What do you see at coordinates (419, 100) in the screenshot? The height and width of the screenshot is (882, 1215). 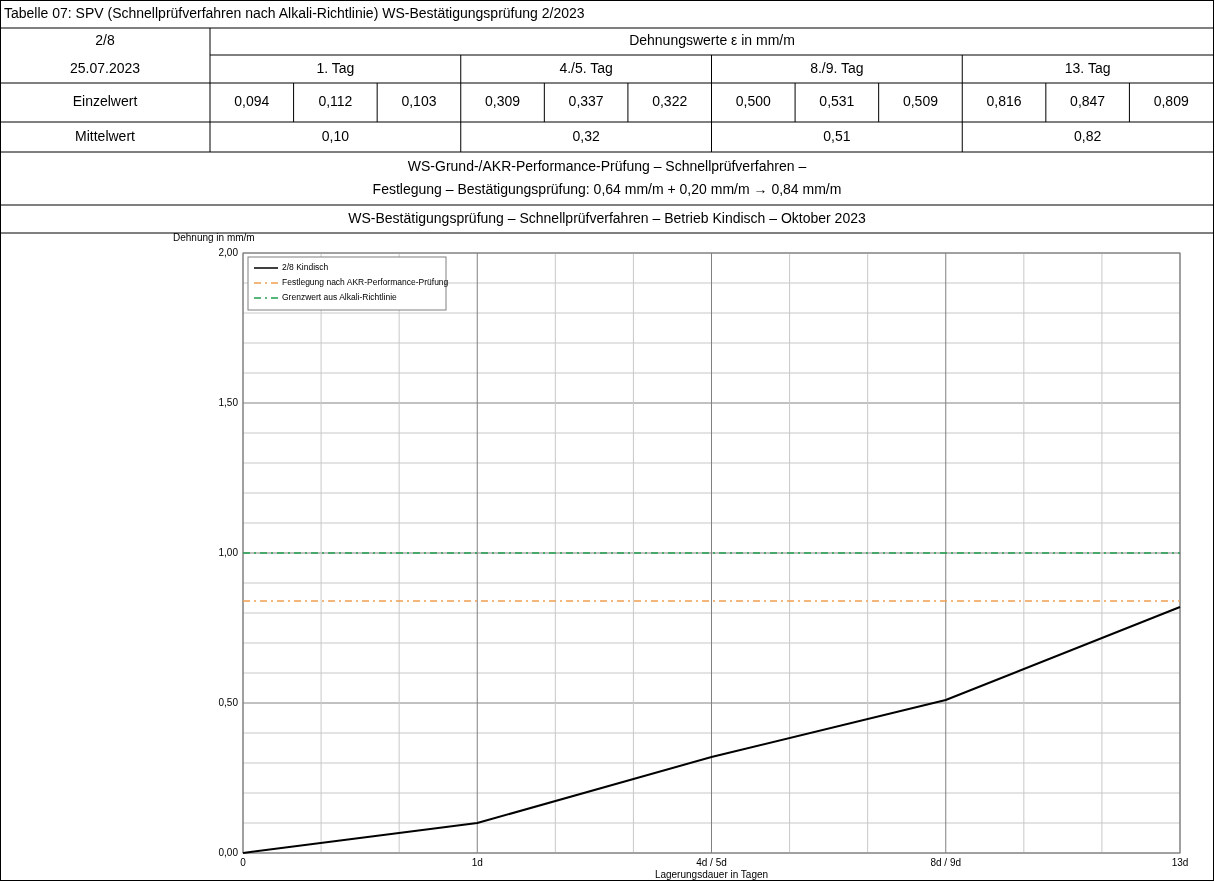 I see `text: 0,103` at bounding box center [419, 100].